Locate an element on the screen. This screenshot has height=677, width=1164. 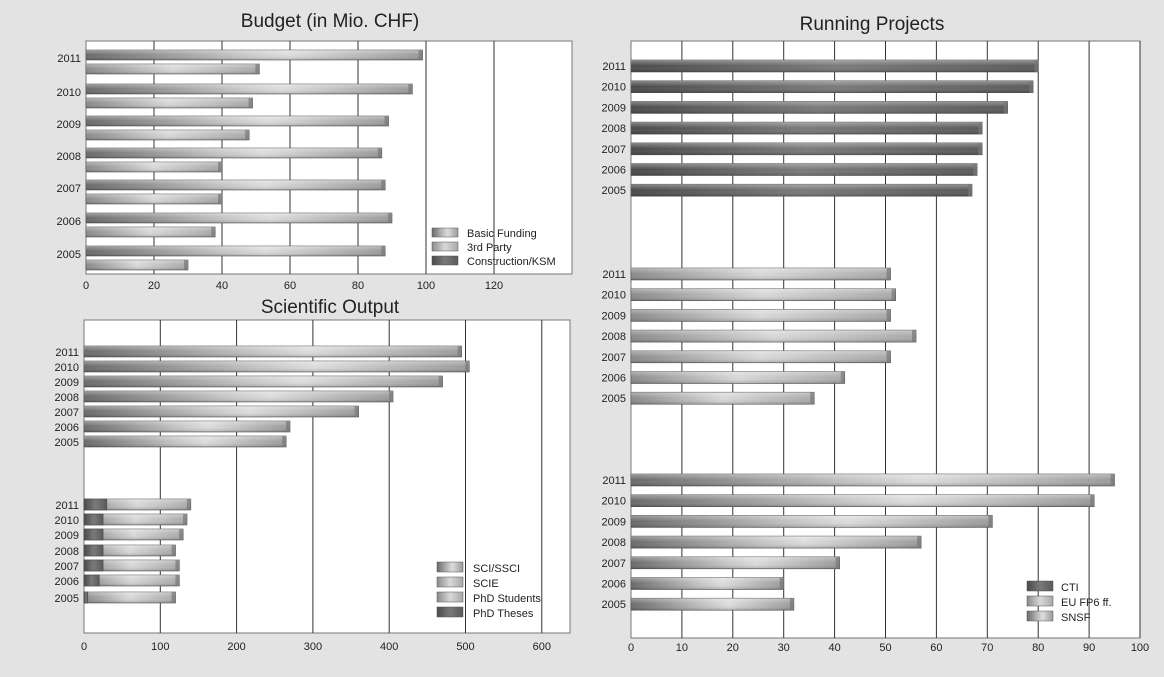
proj-bar-1-2010-shine is located at coordinates (763, 294).